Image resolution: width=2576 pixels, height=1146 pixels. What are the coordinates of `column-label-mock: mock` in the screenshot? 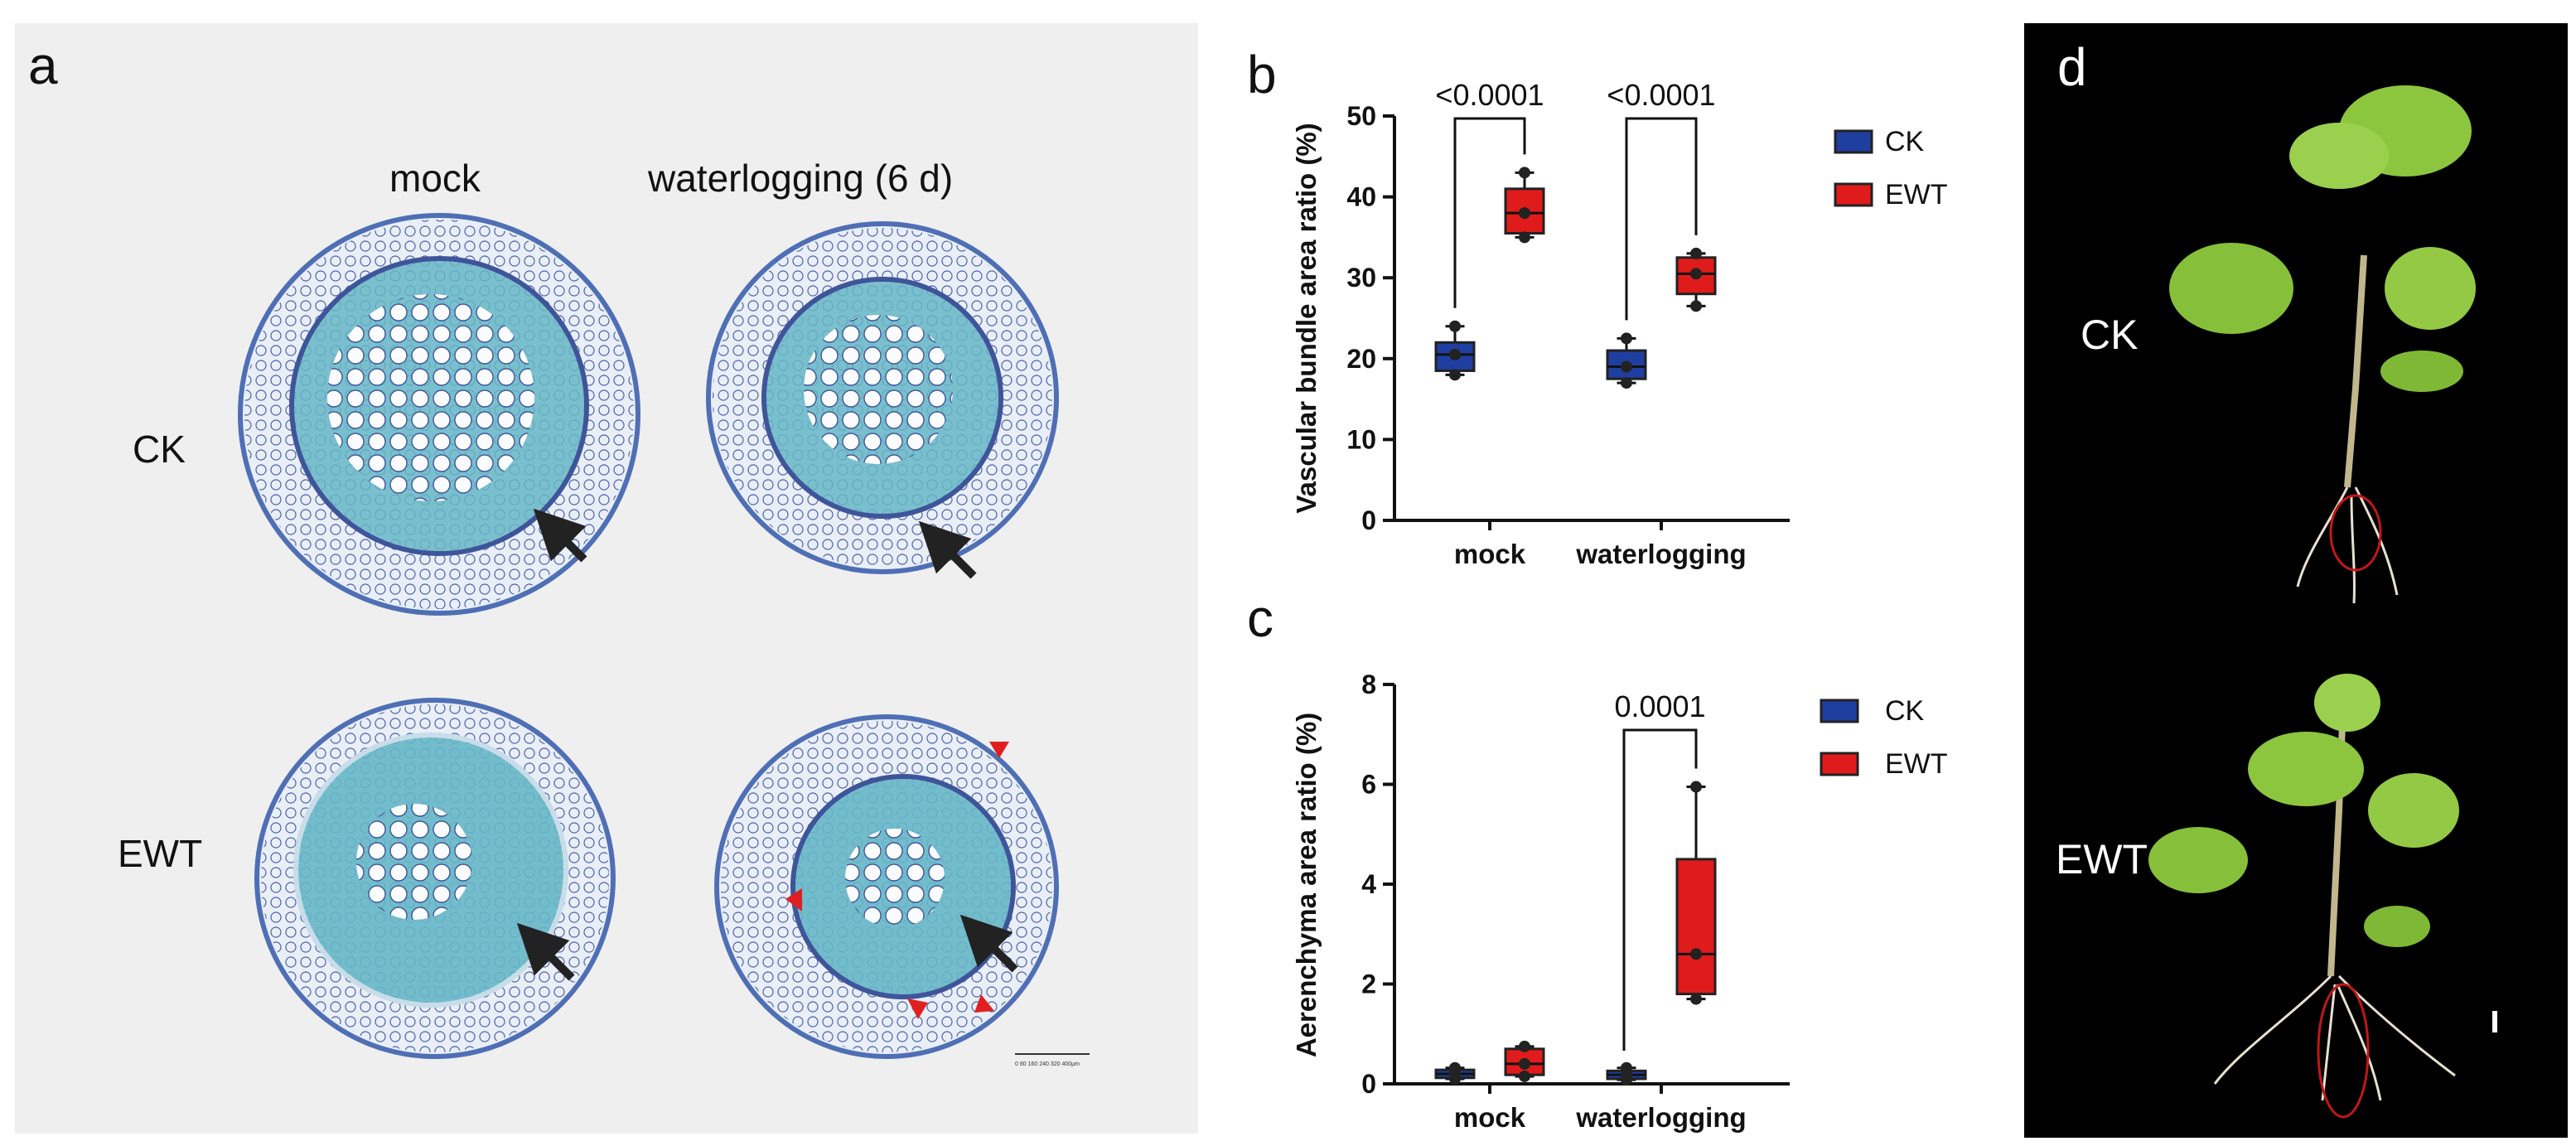 It's located at (435, 178).